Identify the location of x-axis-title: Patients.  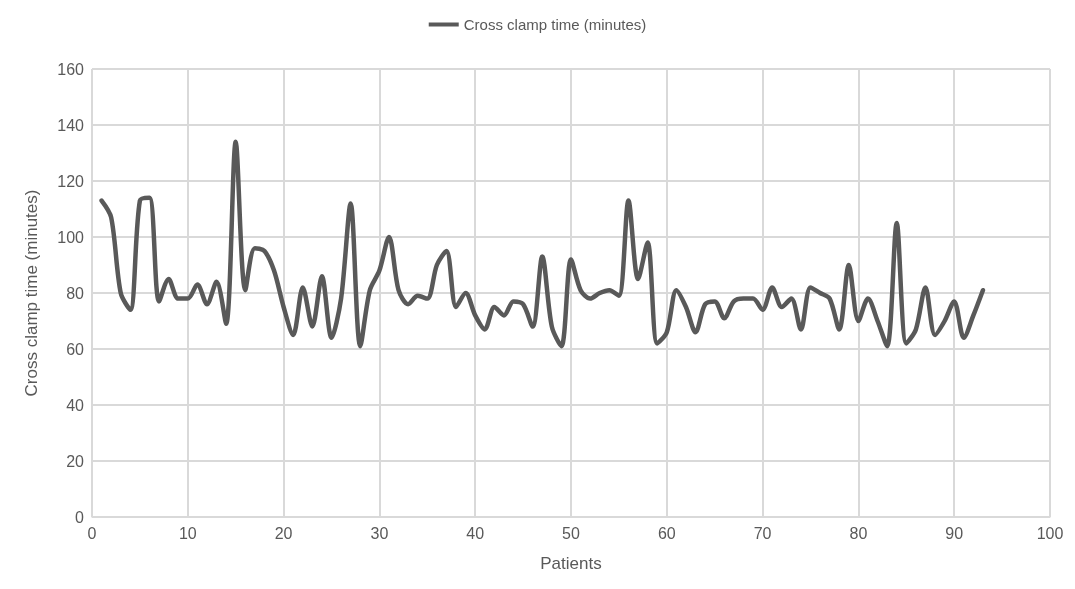
(571, 563).